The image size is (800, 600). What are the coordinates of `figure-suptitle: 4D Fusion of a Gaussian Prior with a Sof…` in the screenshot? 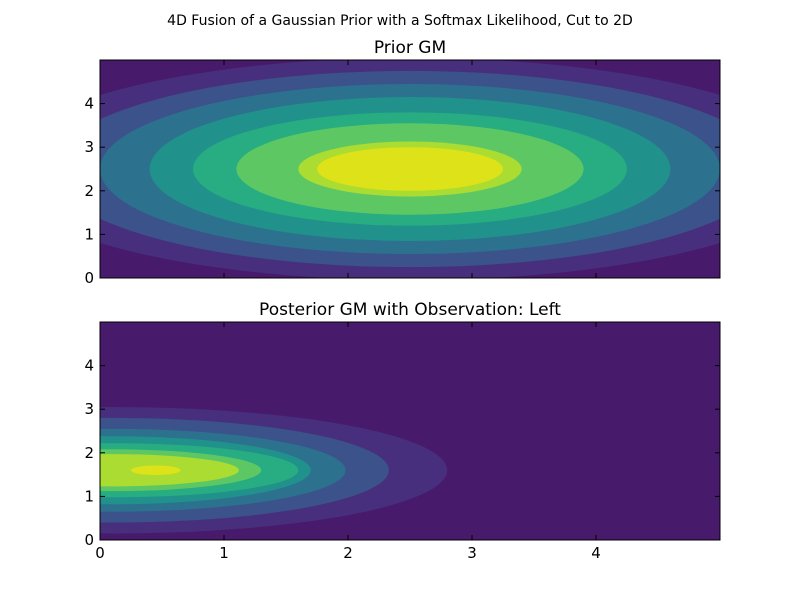 It's located at (400, 21).